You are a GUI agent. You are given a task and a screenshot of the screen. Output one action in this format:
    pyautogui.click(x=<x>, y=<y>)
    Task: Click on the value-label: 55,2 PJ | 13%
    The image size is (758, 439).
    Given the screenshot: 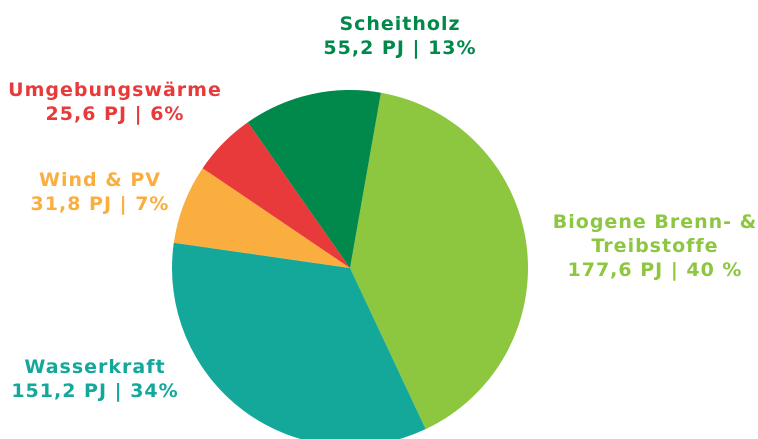 What is the action you would take?
    pyautogui.click(x=400, y=48)
    